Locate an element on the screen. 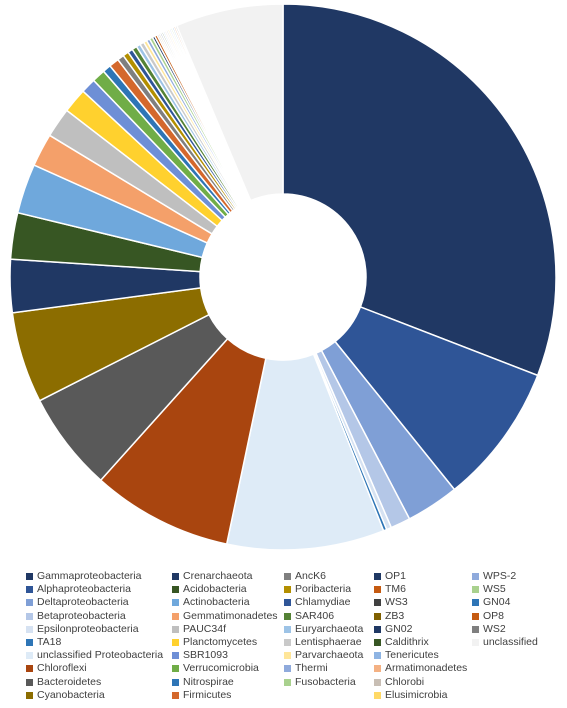  legend-item: Armatimonadetes is located at coordinates (420, 668).